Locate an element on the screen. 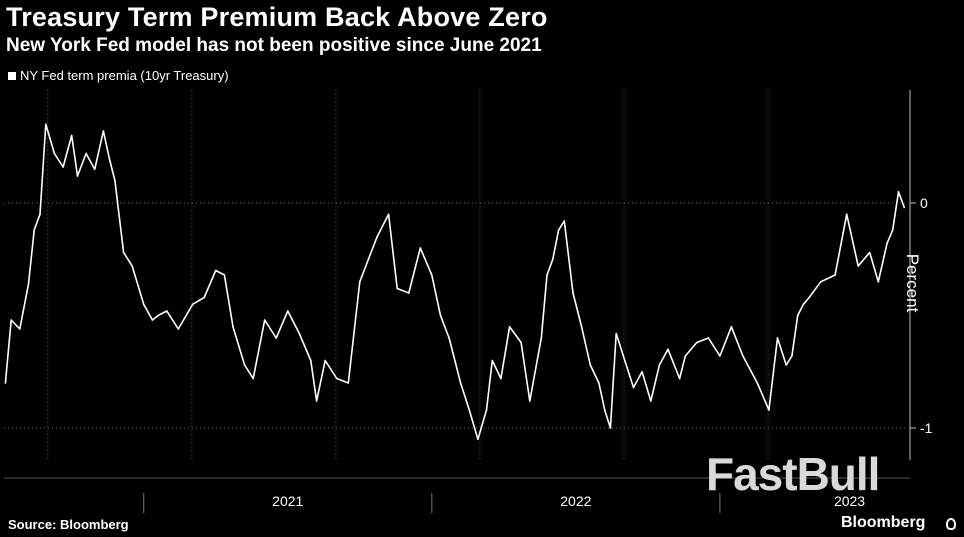 The width and height of the screenshot is (964, 537). y-axis-label: Percent is located at coordinates (912, 283).